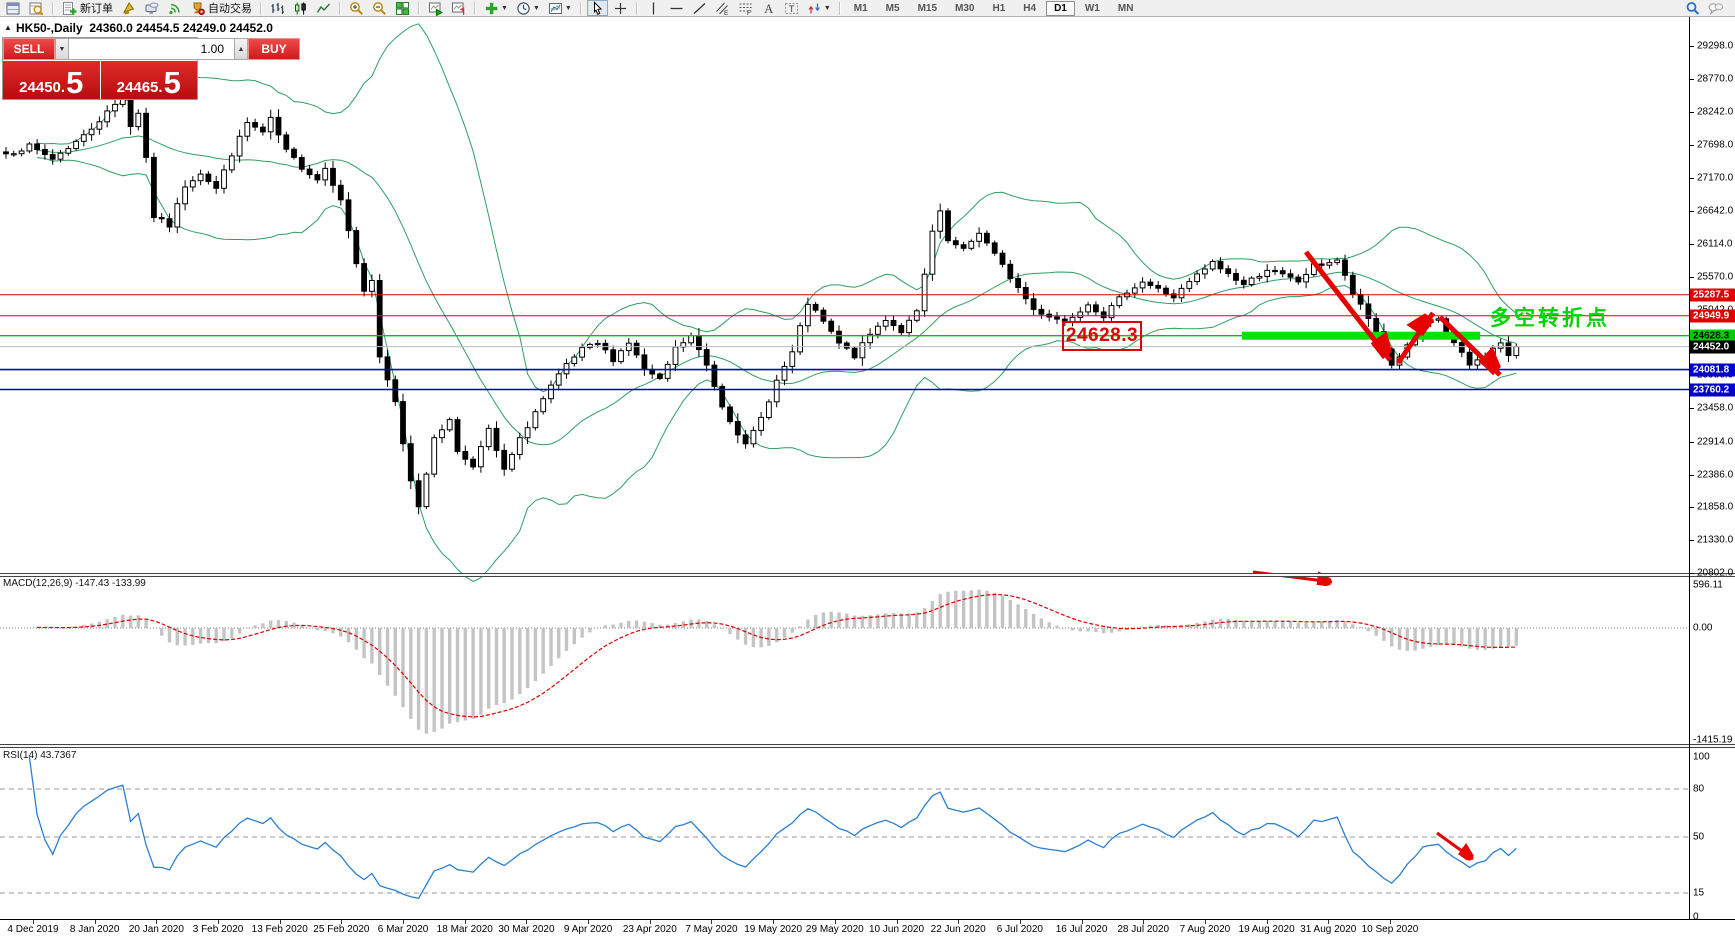 Image resolution: width=1735 pixels, height=939 pixels. What do you see at coordinates (148, 81) in the screenshot?
I see `buy-price: 24465. 5` at bounding box center [148, 81].